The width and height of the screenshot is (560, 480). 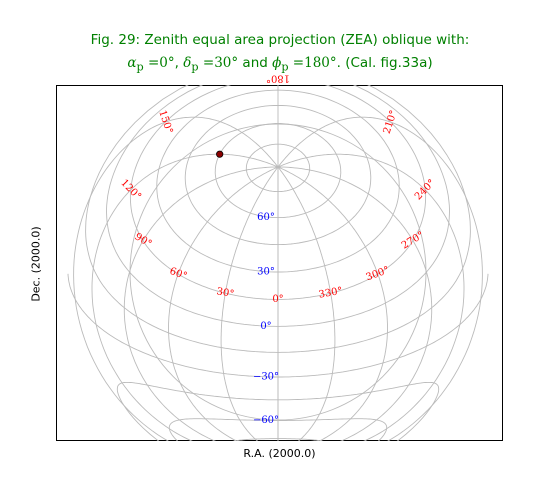 What do you see at coordinates (220, 154) in the screenshot?
I see `position-marker` at bounding box center [220, 154].